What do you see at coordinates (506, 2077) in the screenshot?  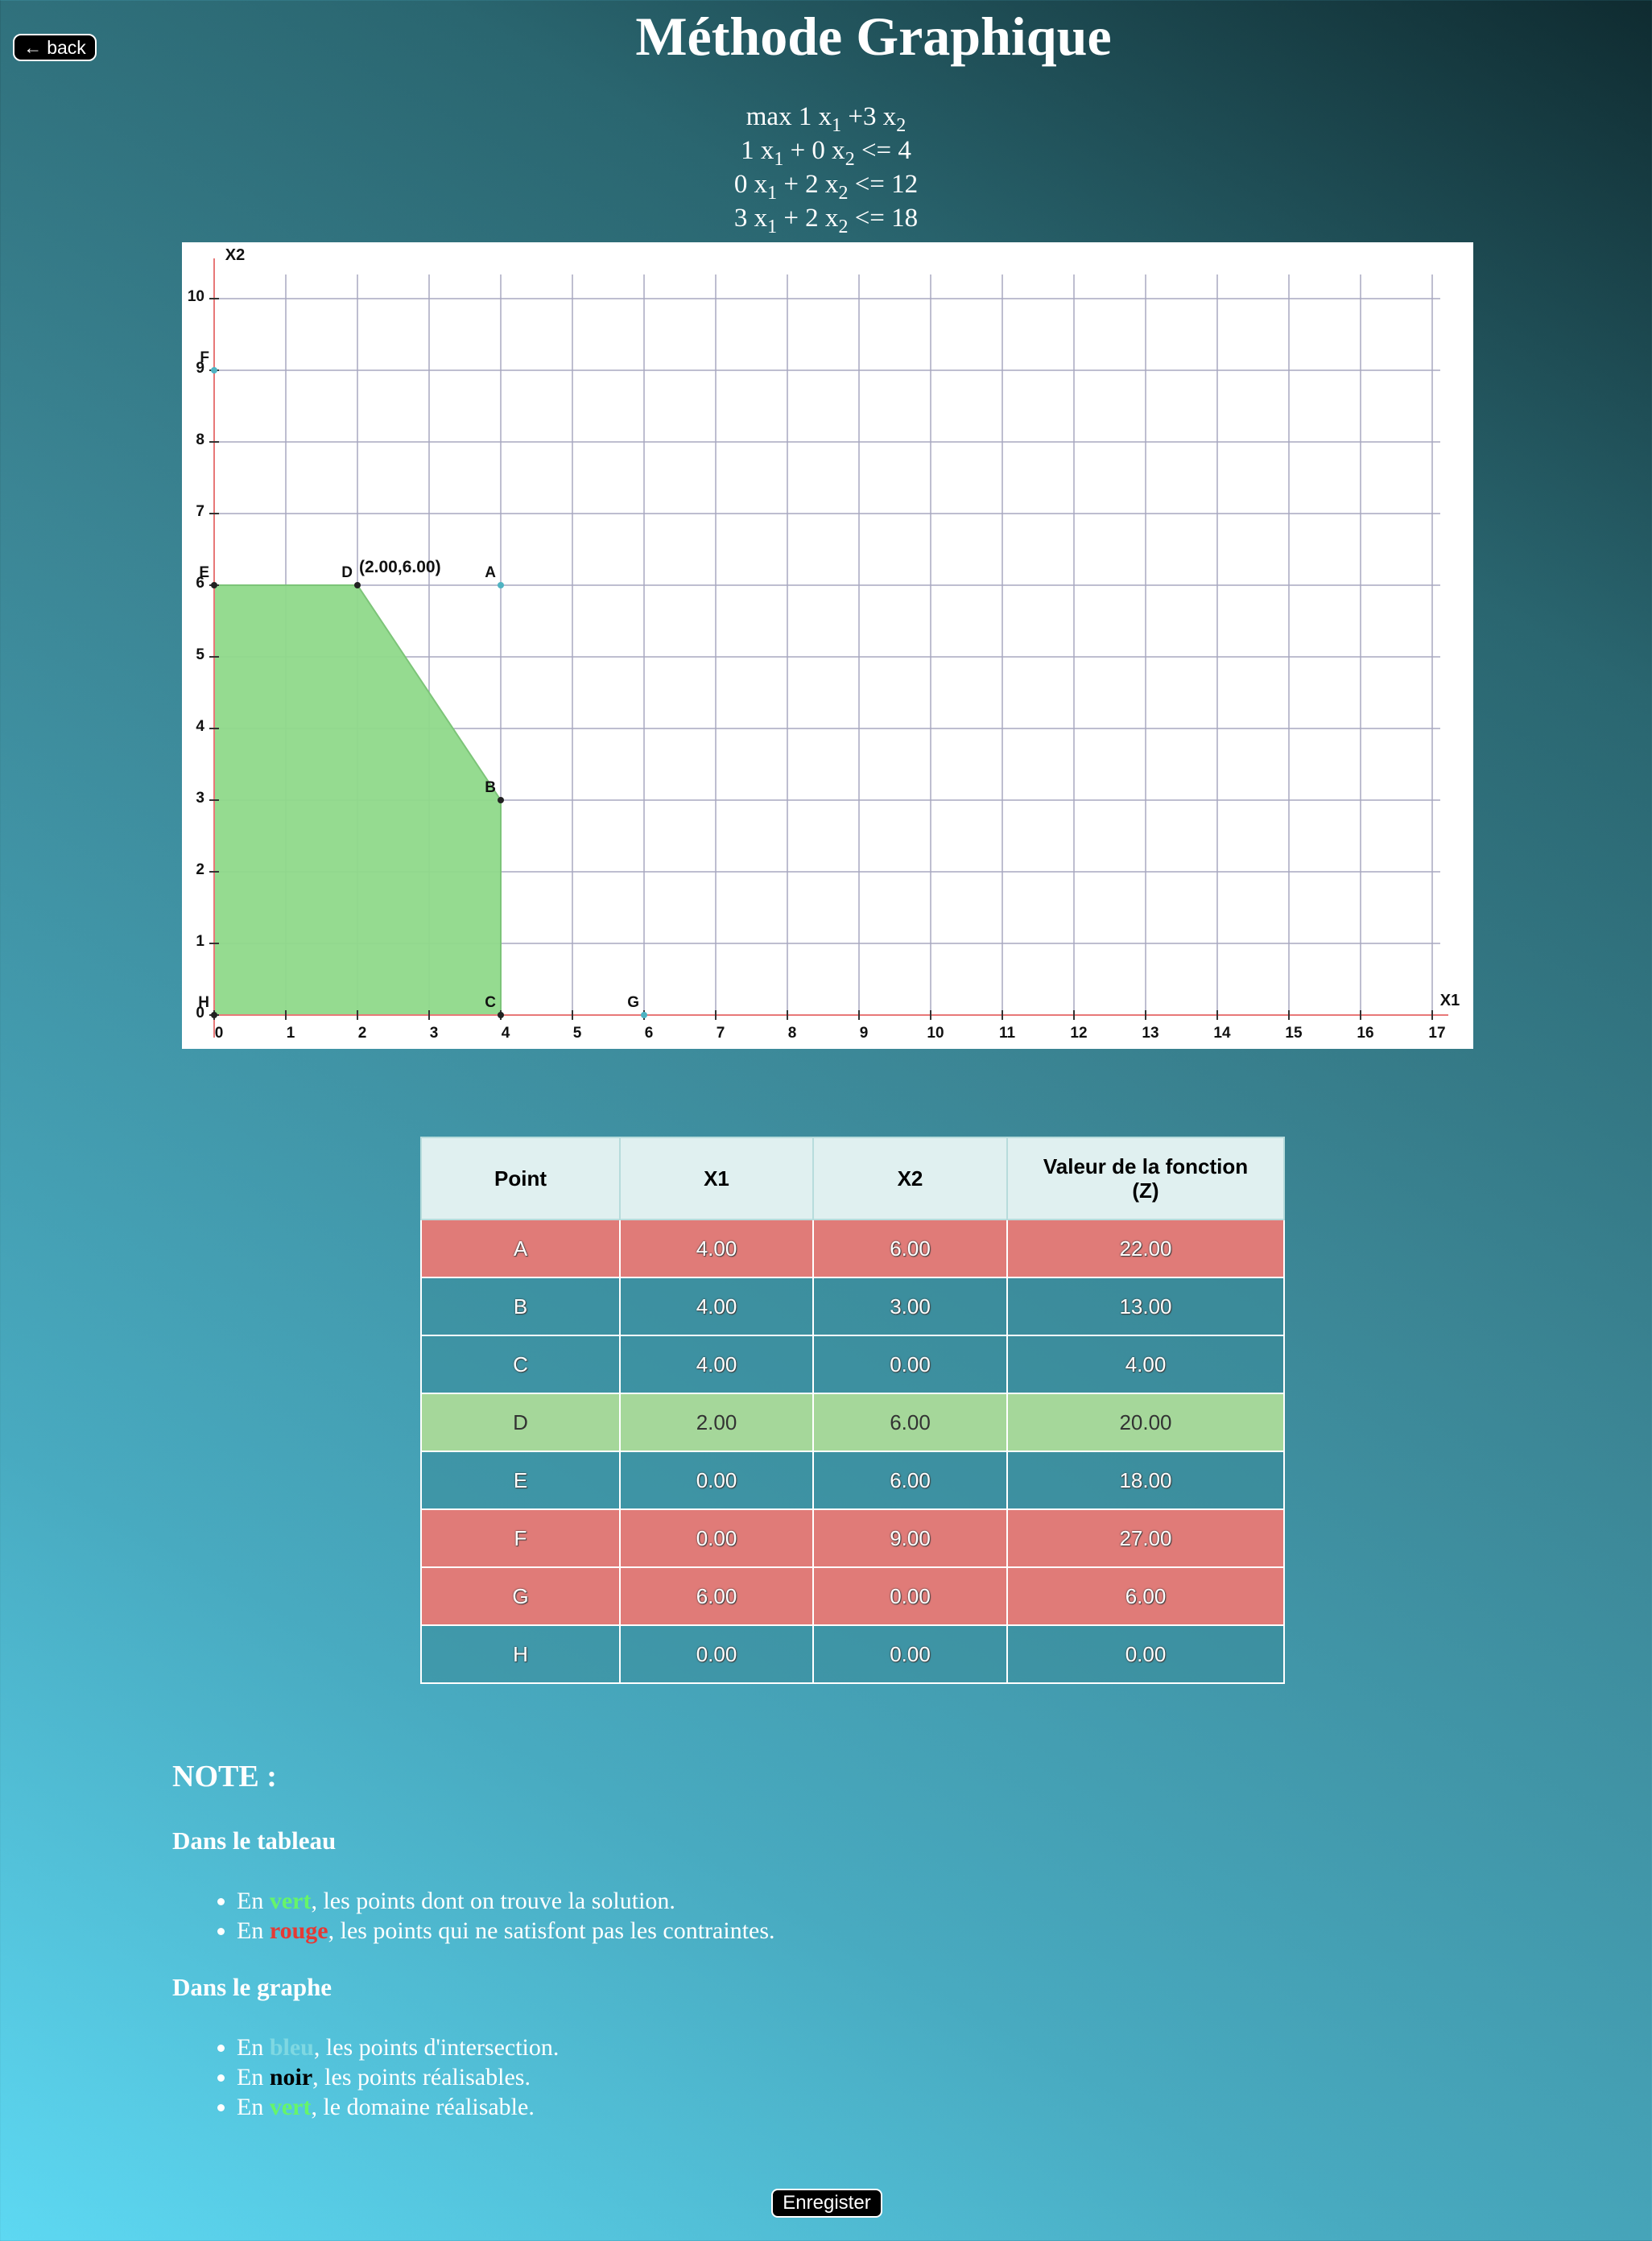 I see `legend-item-black-feasible: En noir, les points réalisables.` at bounding box center [506, 2077].